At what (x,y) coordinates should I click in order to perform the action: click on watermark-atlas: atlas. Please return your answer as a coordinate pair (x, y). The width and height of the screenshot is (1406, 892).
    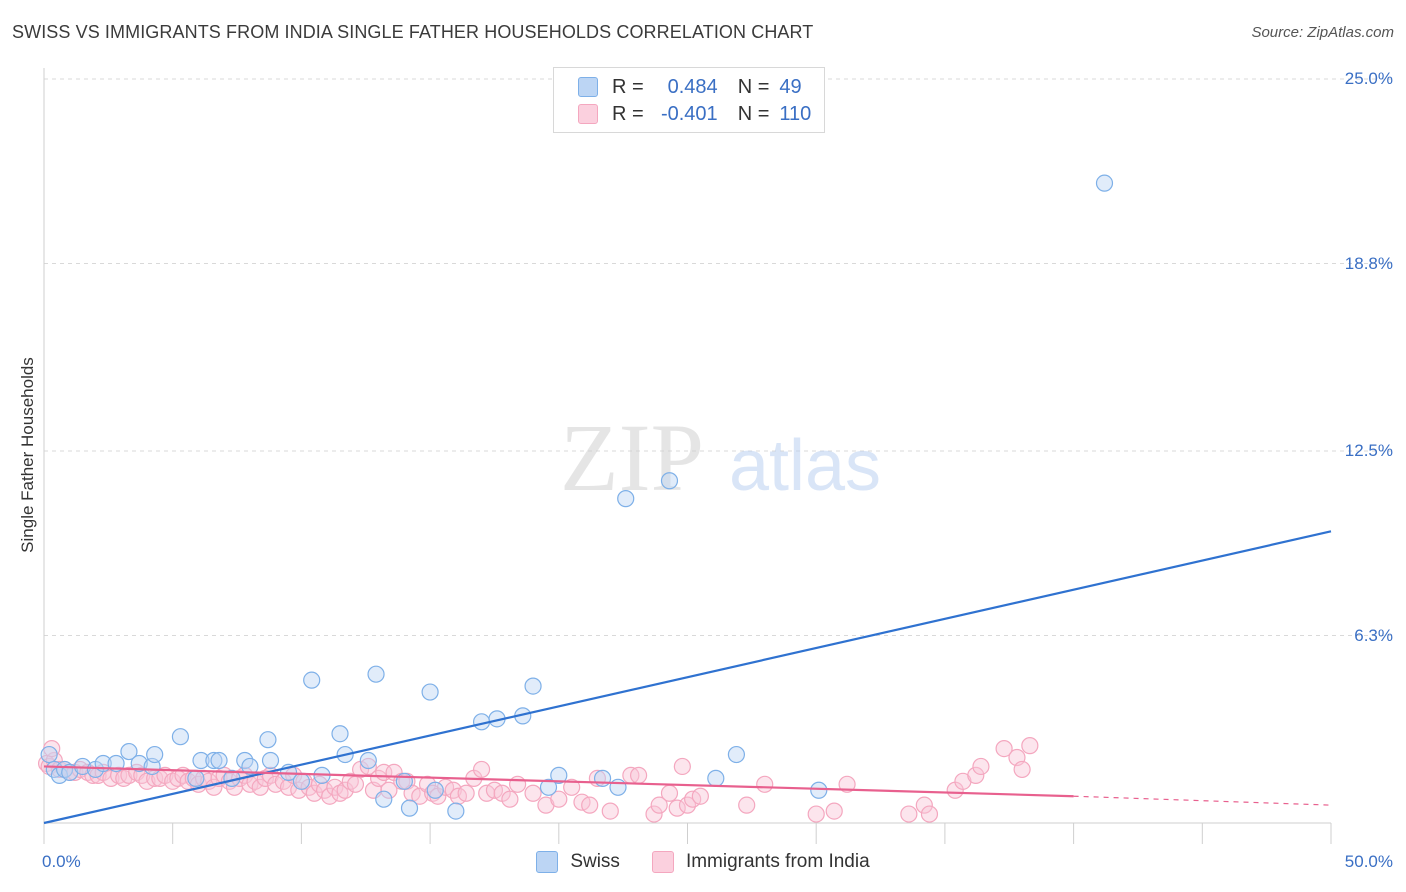
    Looking at the image, I should click on (805, 466).